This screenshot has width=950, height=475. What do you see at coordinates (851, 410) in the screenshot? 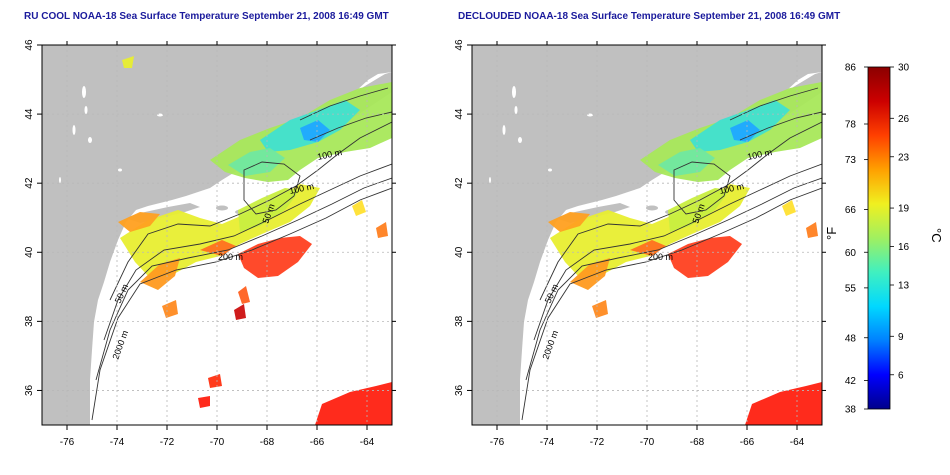
I see `colorbar-f-label: 38` at bounding box center [851, 410].